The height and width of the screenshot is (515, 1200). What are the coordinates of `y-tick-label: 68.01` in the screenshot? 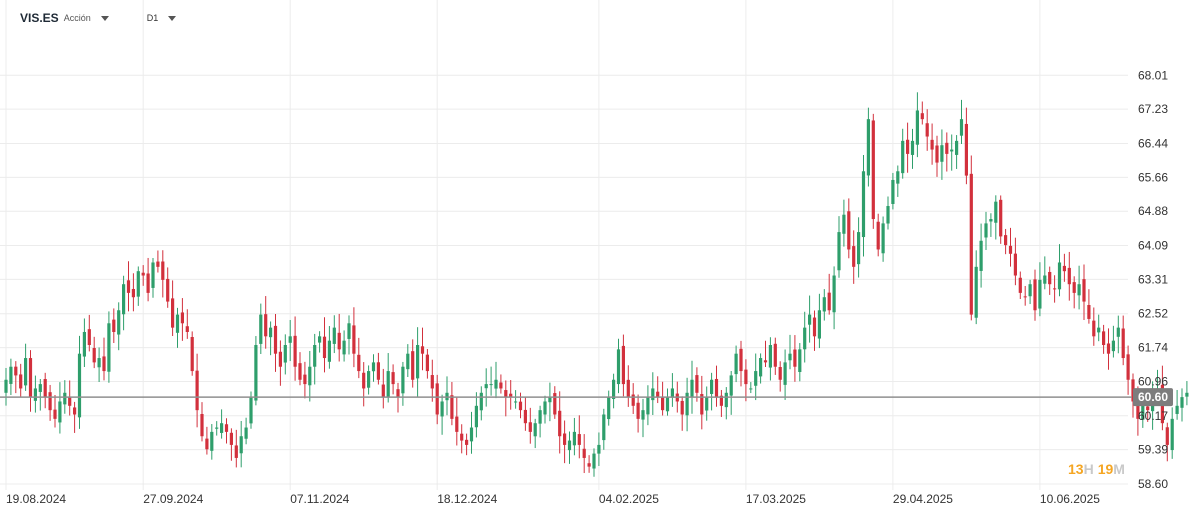 It's located at (1153, 75).